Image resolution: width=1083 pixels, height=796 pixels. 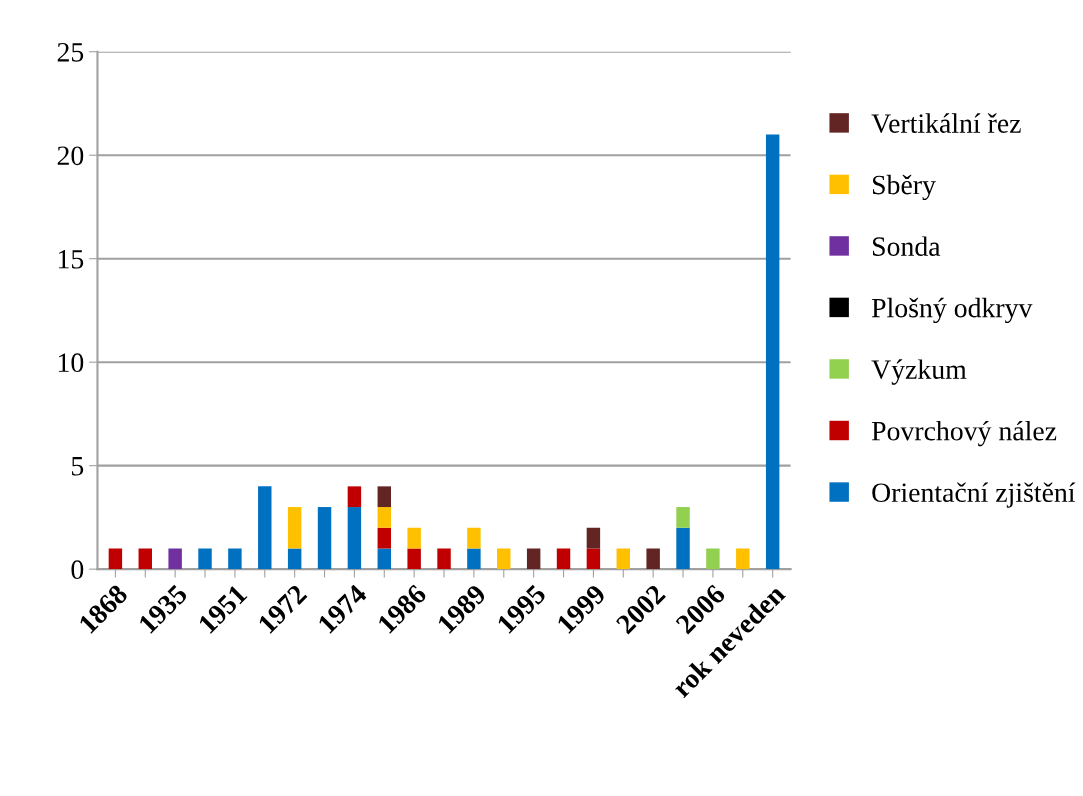 What do you see at coordinates (71, 259) in the screenshot?
I see `y-tick-label: 15` at bounding box center [71, 259].